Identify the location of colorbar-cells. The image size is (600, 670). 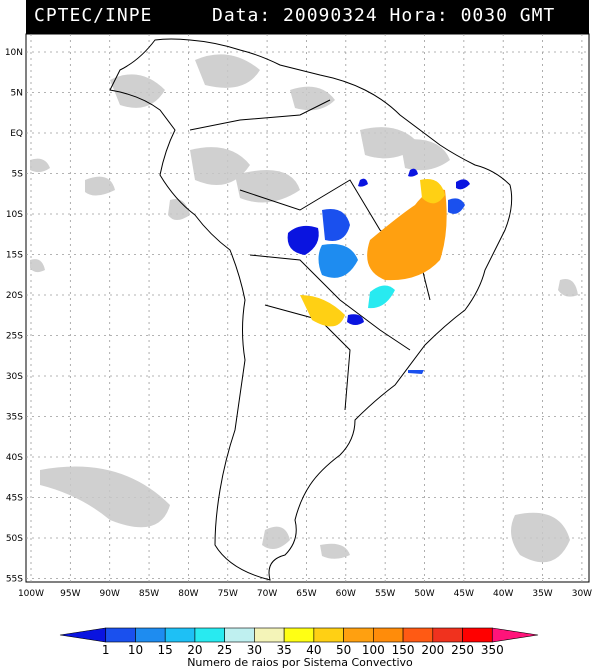
(299, 635).